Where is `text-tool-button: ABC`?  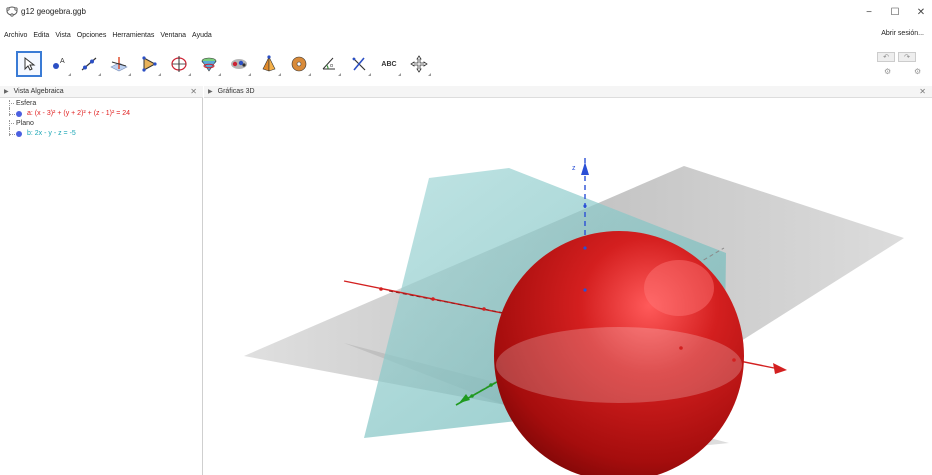 text-tool-button: ABC is located at coordinates (389, 64).